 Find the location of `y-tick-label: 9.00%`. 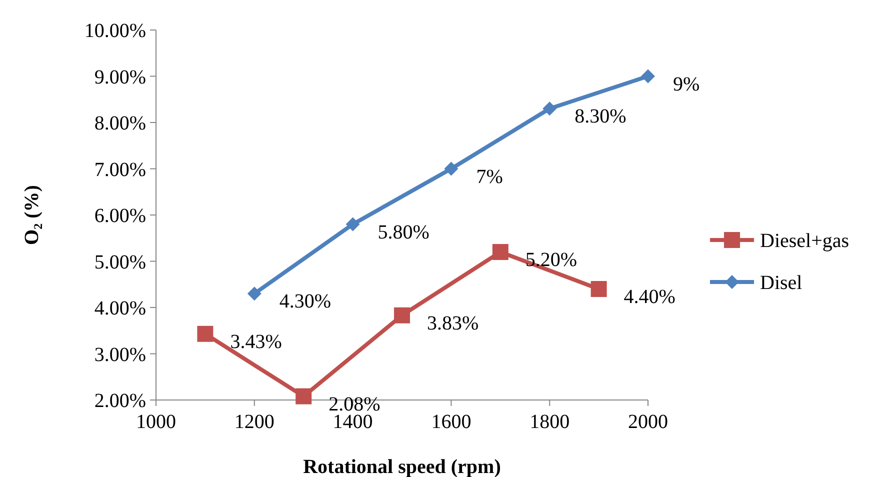

y-tick-label: 9.00% is located at coordinates (120, 77).